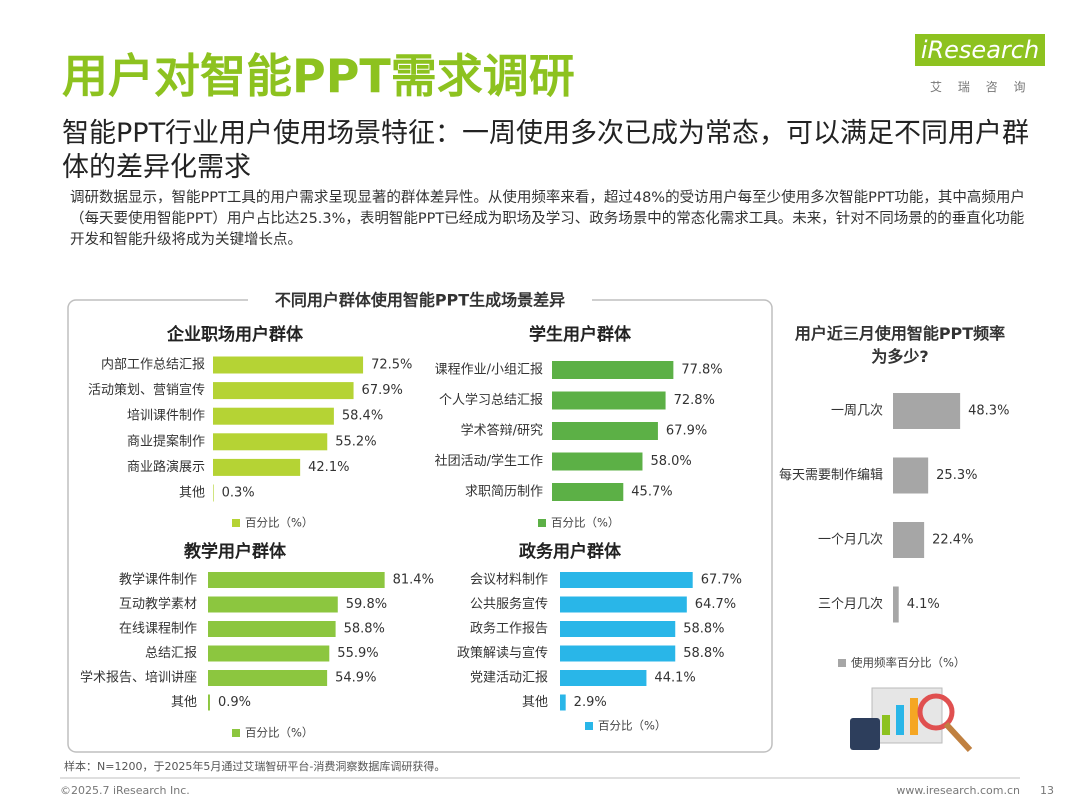 The height and width of the screenshot is (810, 1080). What do you see at coordinates (911, 720) in the screenshot?
I see `illustration` at bounding box center [911, 720].